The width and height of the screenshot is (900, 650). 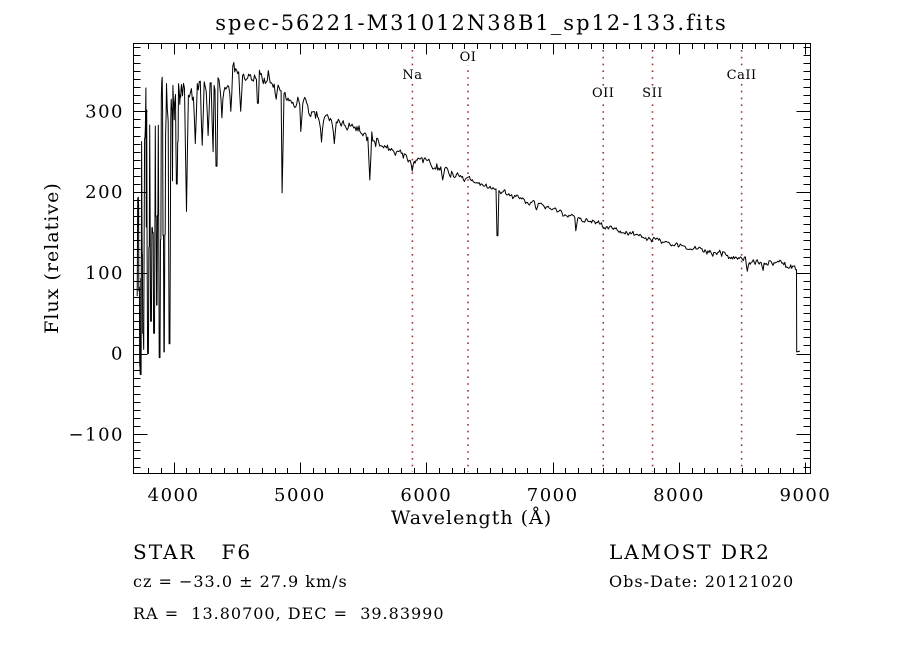 What do you see at coordinates (104, 192) in the screenshot?
I see `y-tick-label: 200` at bounding box center [104, 192].